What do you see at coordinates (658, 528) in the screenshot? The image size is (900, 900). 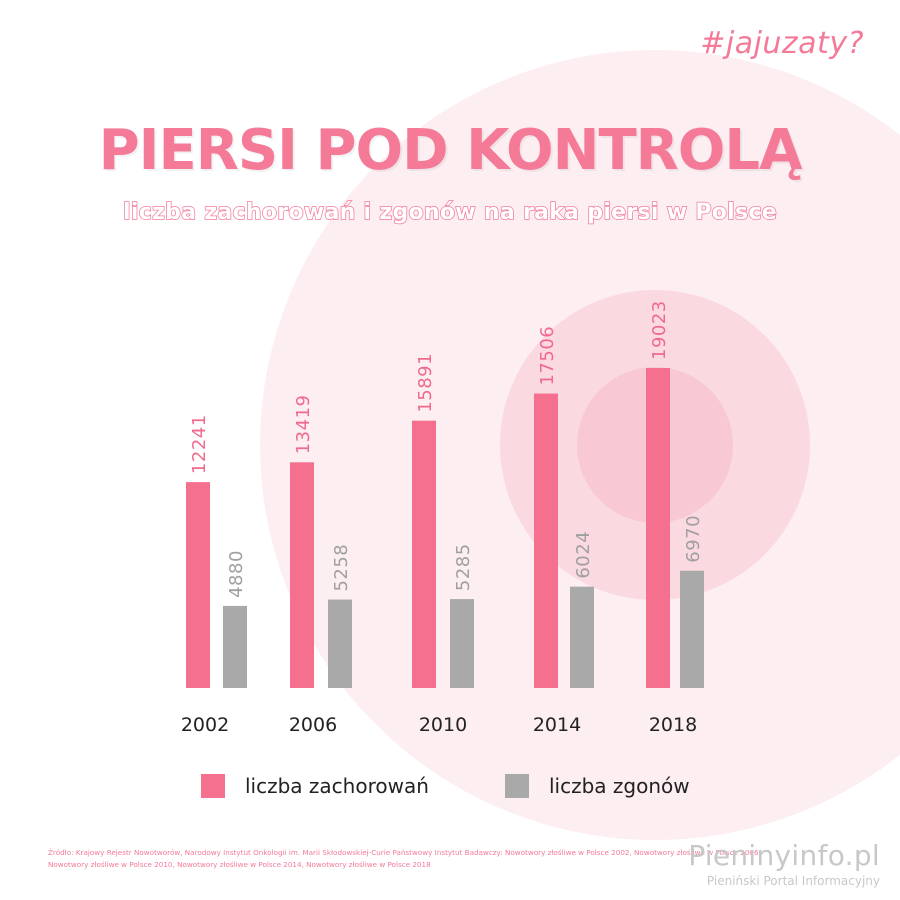 I see `bar-incidence-2018` at bounding box center [658, 528].